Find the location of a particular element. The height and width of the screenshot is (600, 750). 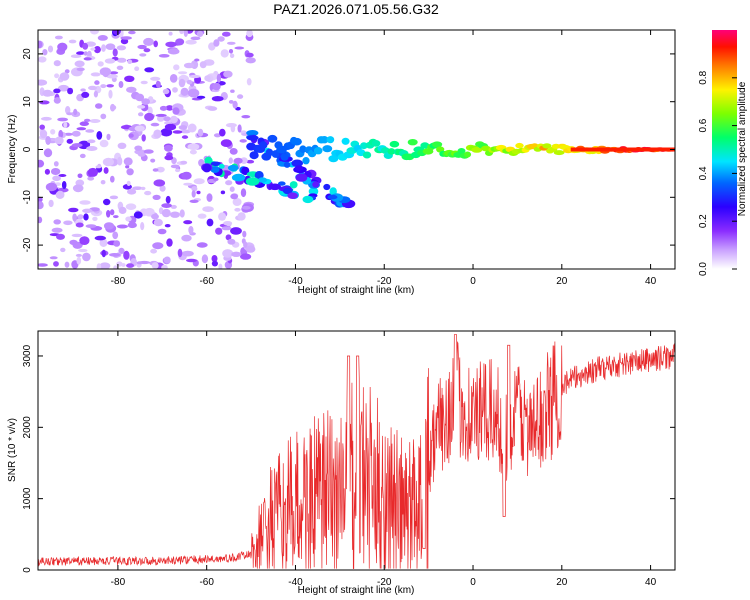

snr-x-label: Height of straight line (km) is located at coordinates (356, 590).